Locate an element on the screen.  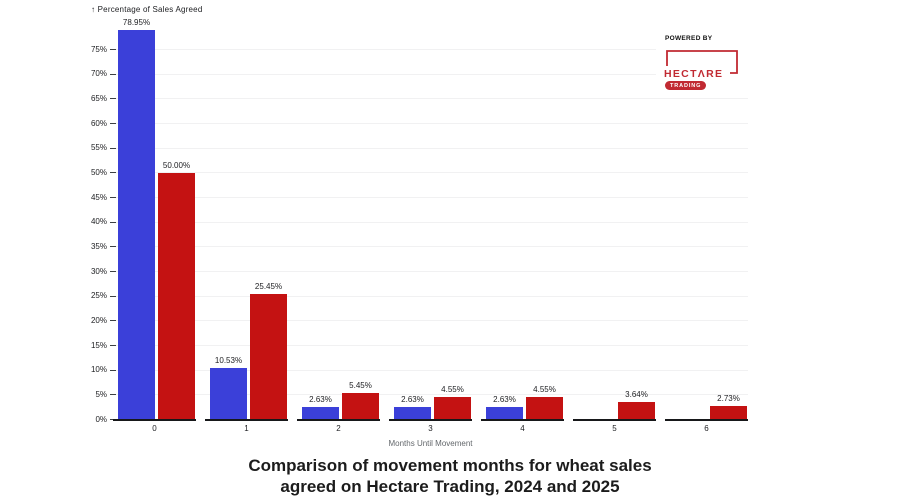
y-axis-title: ↑ Percentage of Sales Agreed is located at coordinates (146, 9).